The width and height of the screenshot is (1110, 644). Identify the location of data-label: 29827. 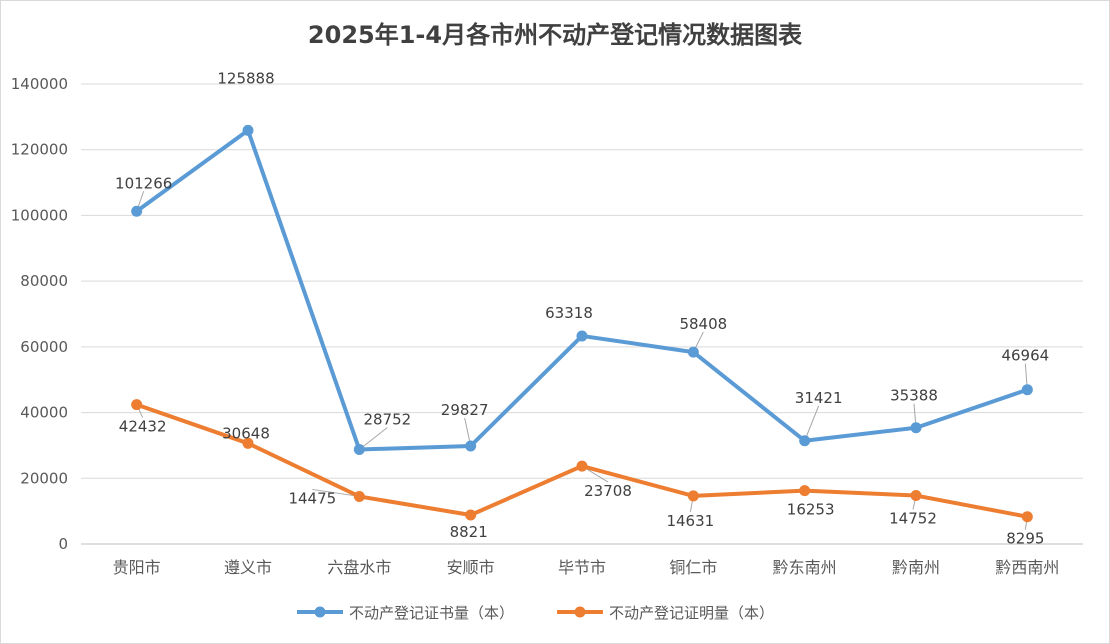
(465, 410).